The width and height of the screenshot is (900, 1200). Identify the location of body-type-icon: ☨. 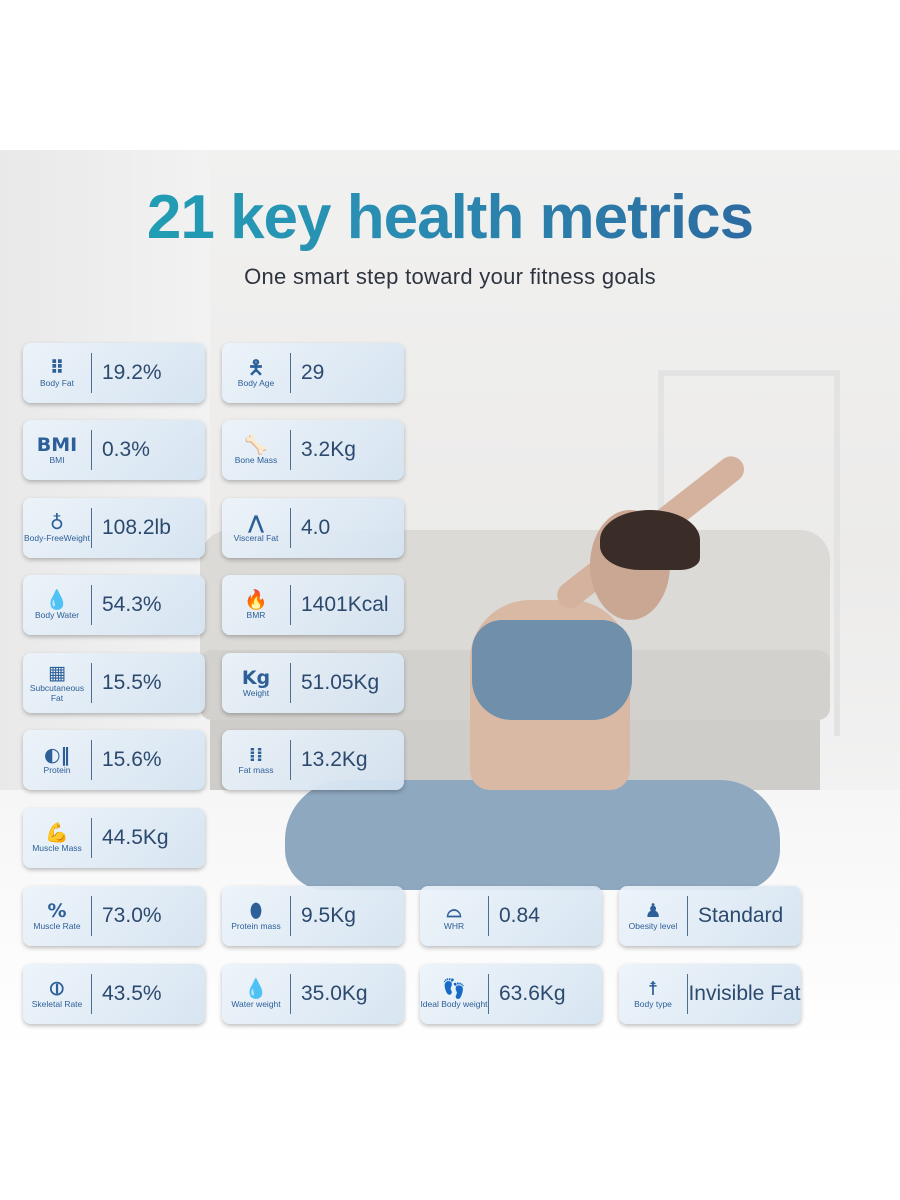
(653, 989).